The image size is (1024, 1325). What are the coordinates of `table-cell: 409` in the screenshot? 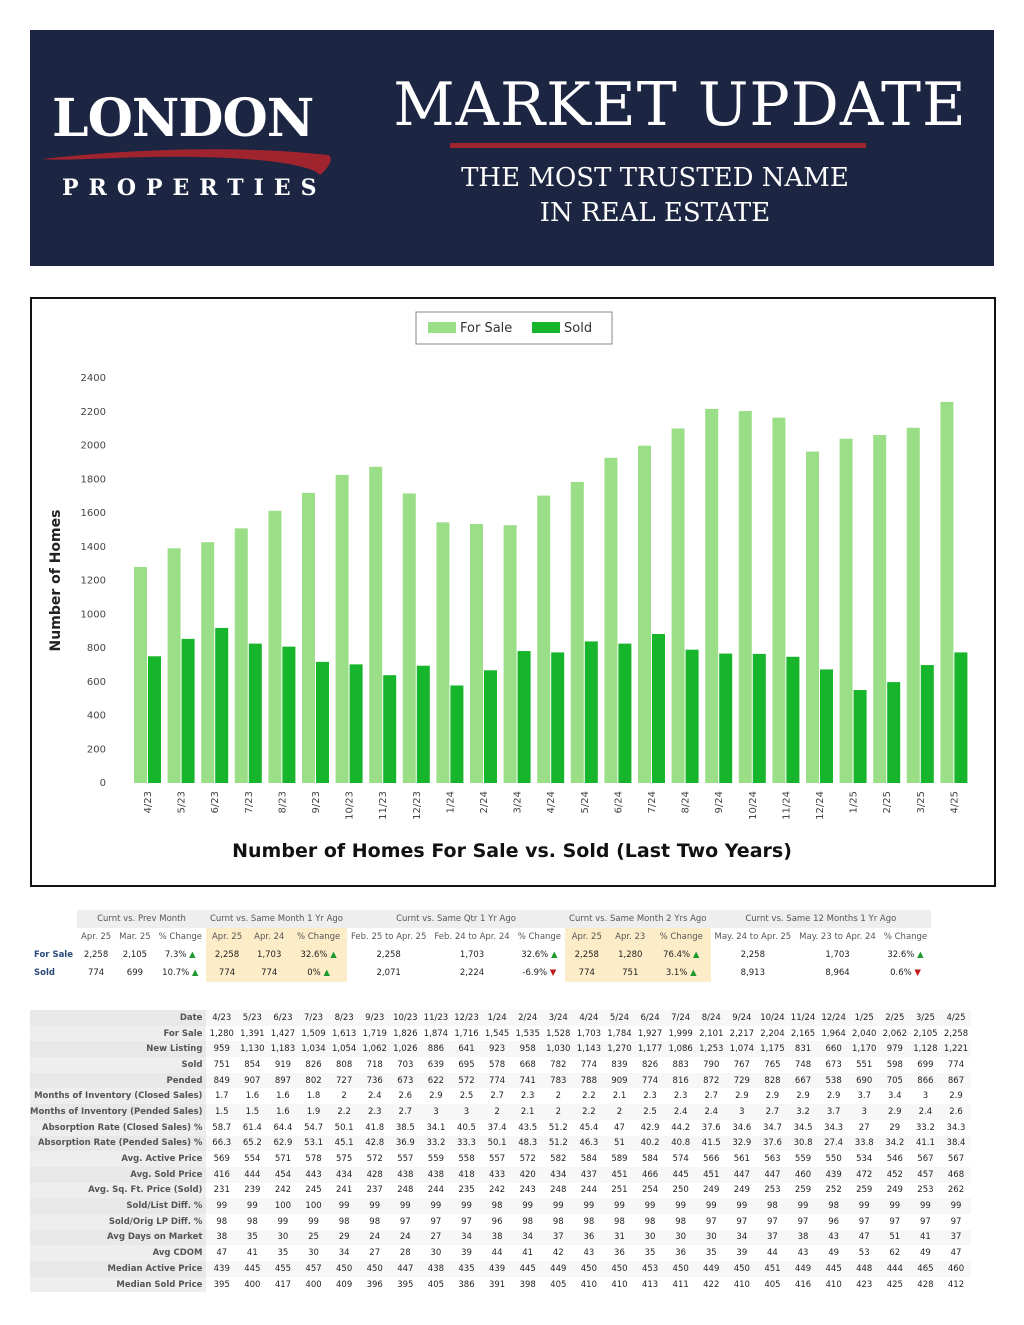 It's located at (344, 1284).